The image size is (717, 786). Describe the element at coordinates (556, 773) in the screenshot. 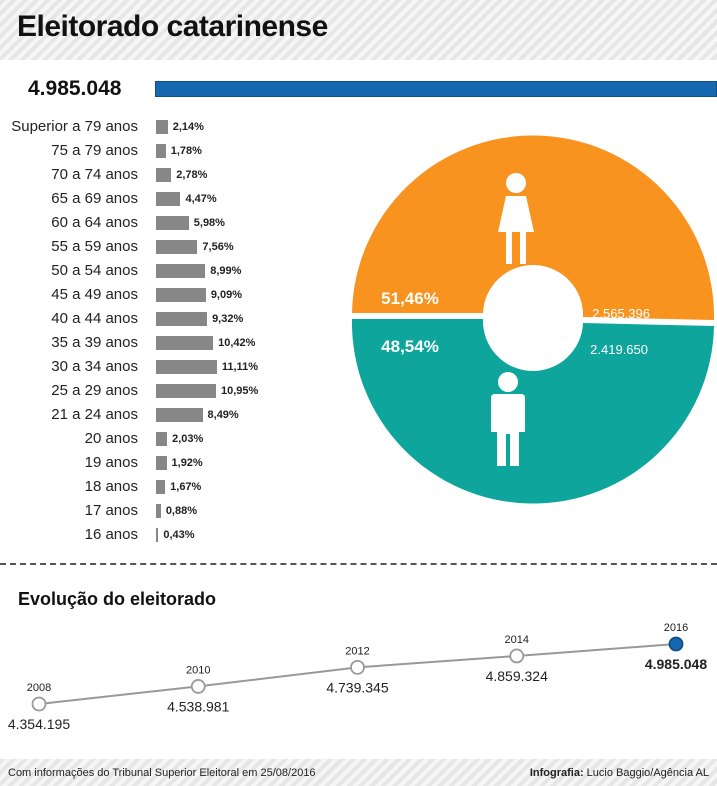

I see `credit-label: Infografia:` at that location.